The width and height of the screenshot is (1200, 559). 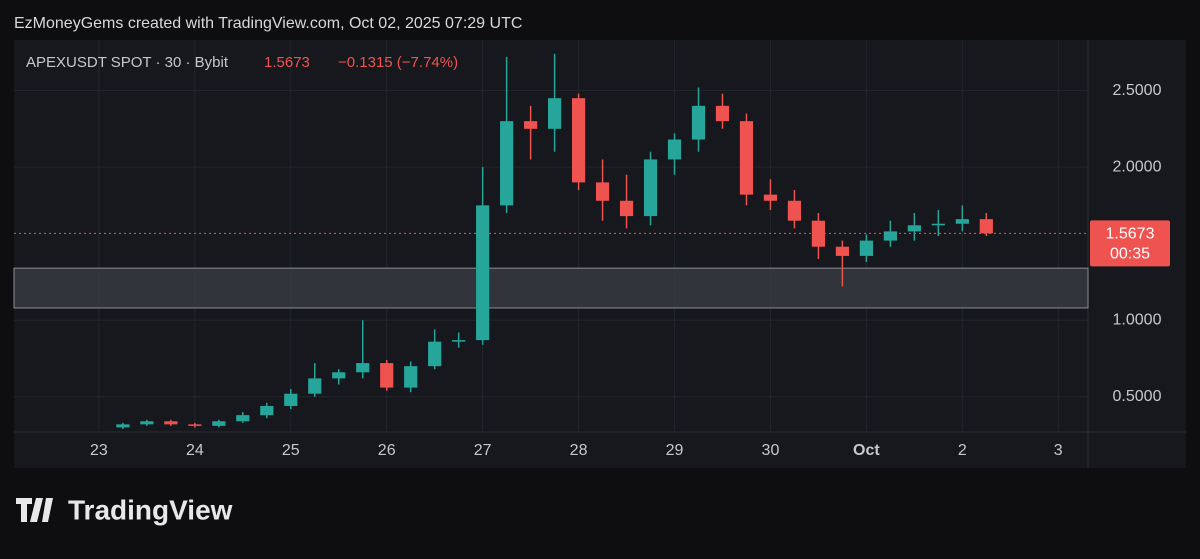 What do you see at coordinates (483, 450) in the screenshot?
I see `x-tick-label: 27` at bounding box center [483, 450].